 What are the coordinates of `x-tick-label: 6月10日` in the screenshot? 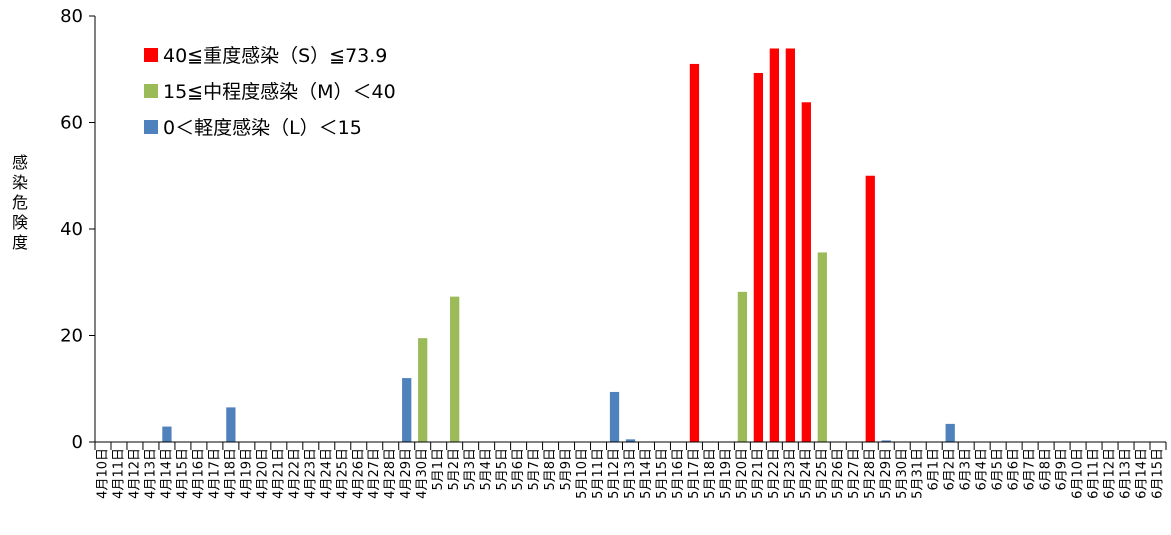 It's located at (1078, 473).